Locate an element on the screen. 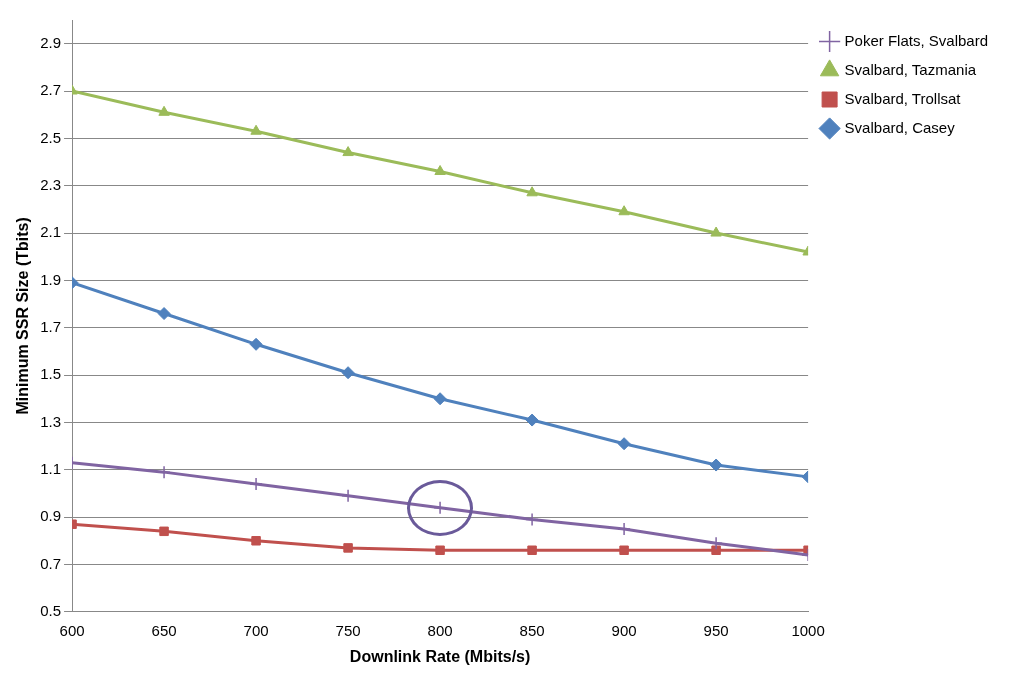 The image size is (1013, 691). y-tick-label: 2.7 is located at coordinates (51, 90).